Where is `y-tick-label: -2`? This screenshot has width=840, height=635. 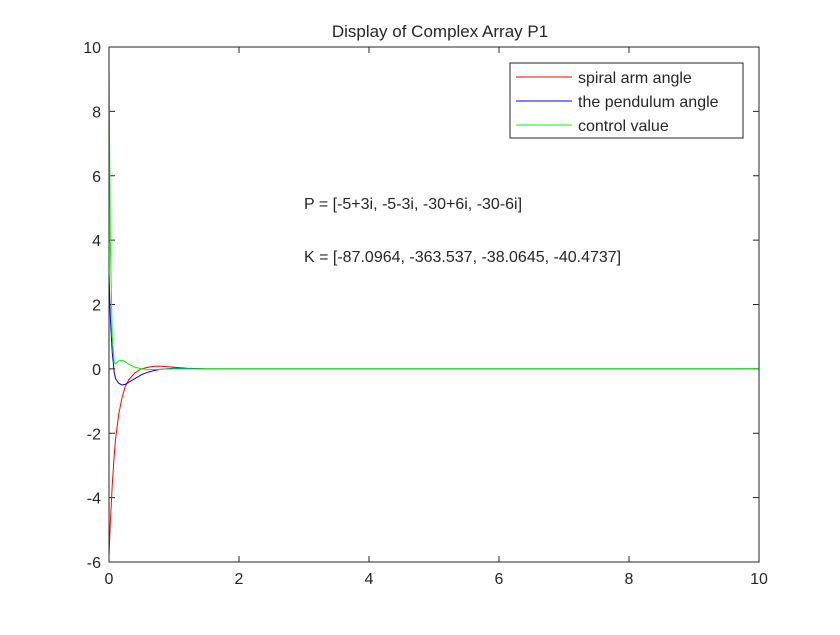
y-tick-label: -2 is located at coordinates (94, 434).